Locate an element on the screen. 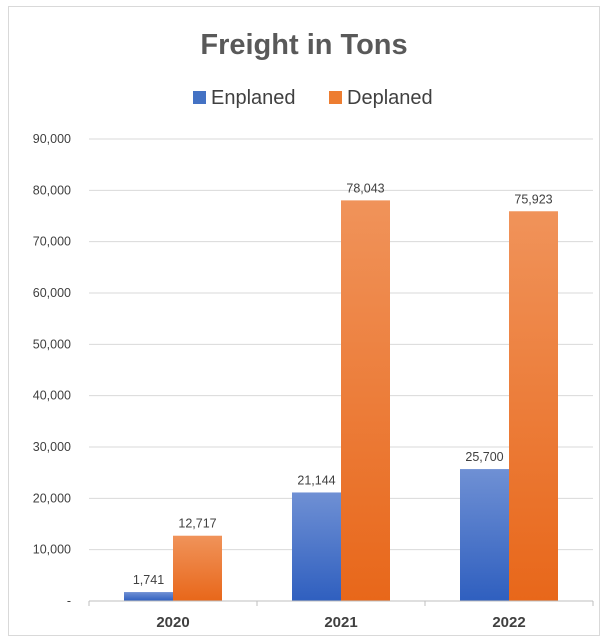  y-tick-label: 40,000 is located at coordinates (52, 396).